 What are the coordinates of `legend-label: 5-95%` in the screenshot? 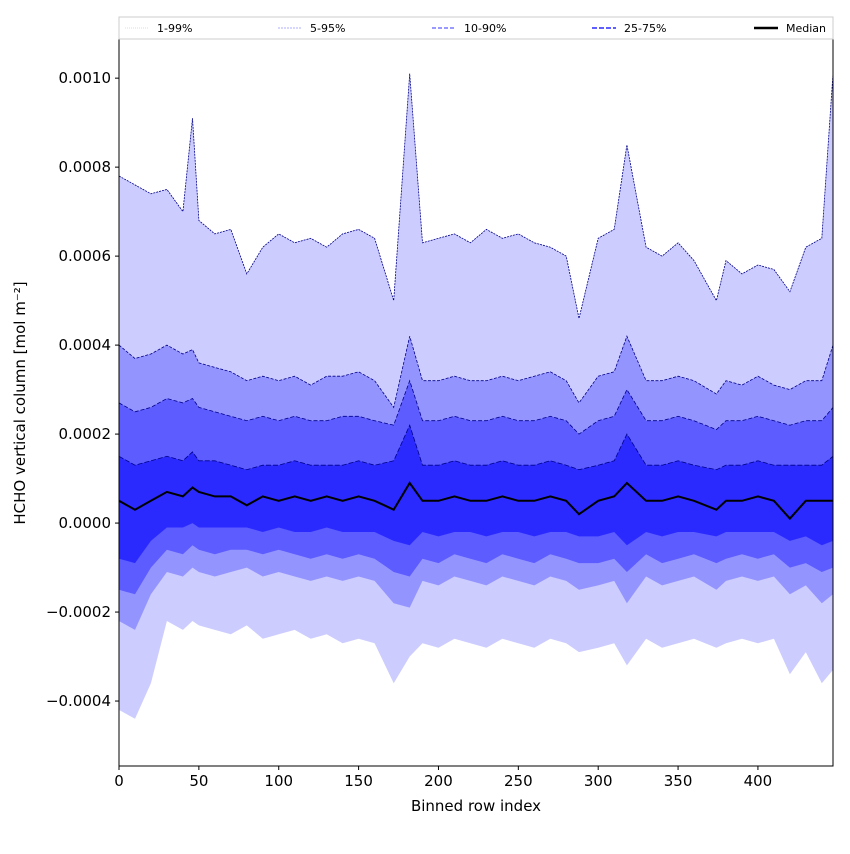 It's located at (327, 28).